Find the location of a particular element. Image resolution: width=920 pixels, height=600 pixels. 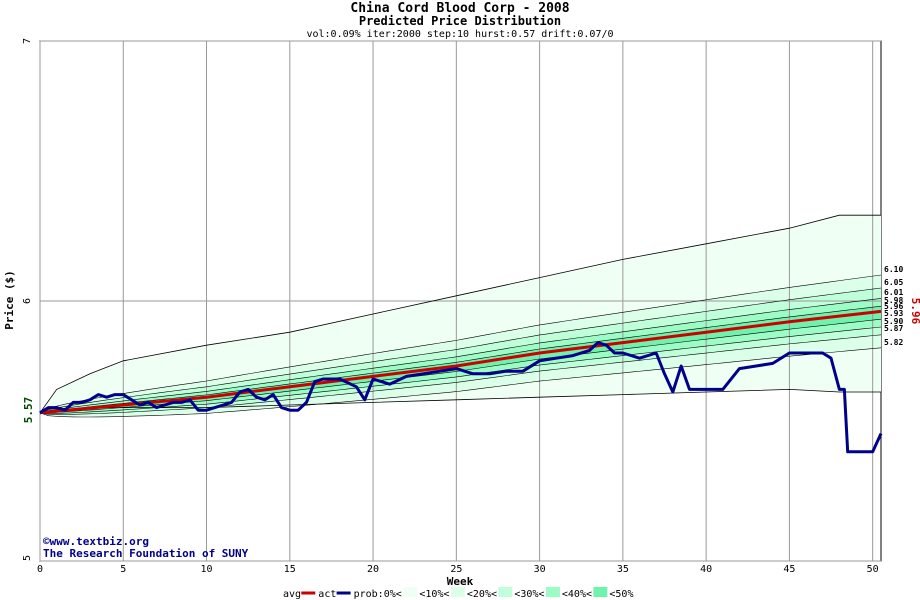

percentile-label-5.87: 5.87 is located at coordinates (893, 328).